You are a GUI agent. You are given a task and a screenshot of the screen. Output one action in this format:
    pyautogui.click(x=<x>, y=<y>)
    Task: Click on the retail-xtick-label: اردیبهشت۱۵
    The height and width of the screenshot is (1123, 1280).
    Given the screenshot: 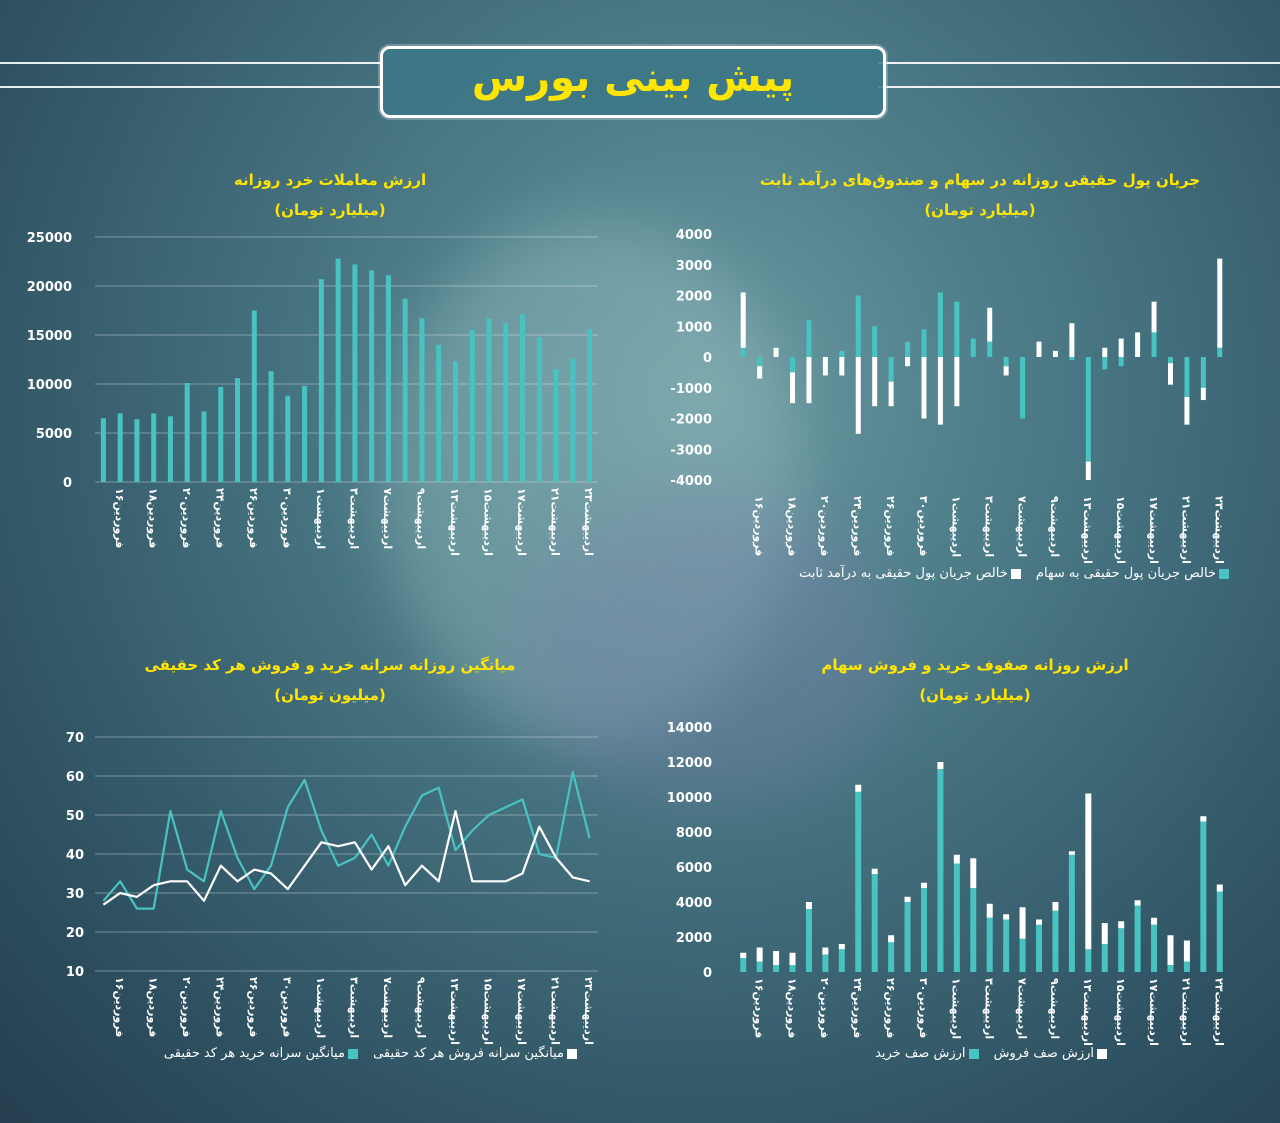 What is the action you would take?
    pyautogui.click(x=488, y=522)
    